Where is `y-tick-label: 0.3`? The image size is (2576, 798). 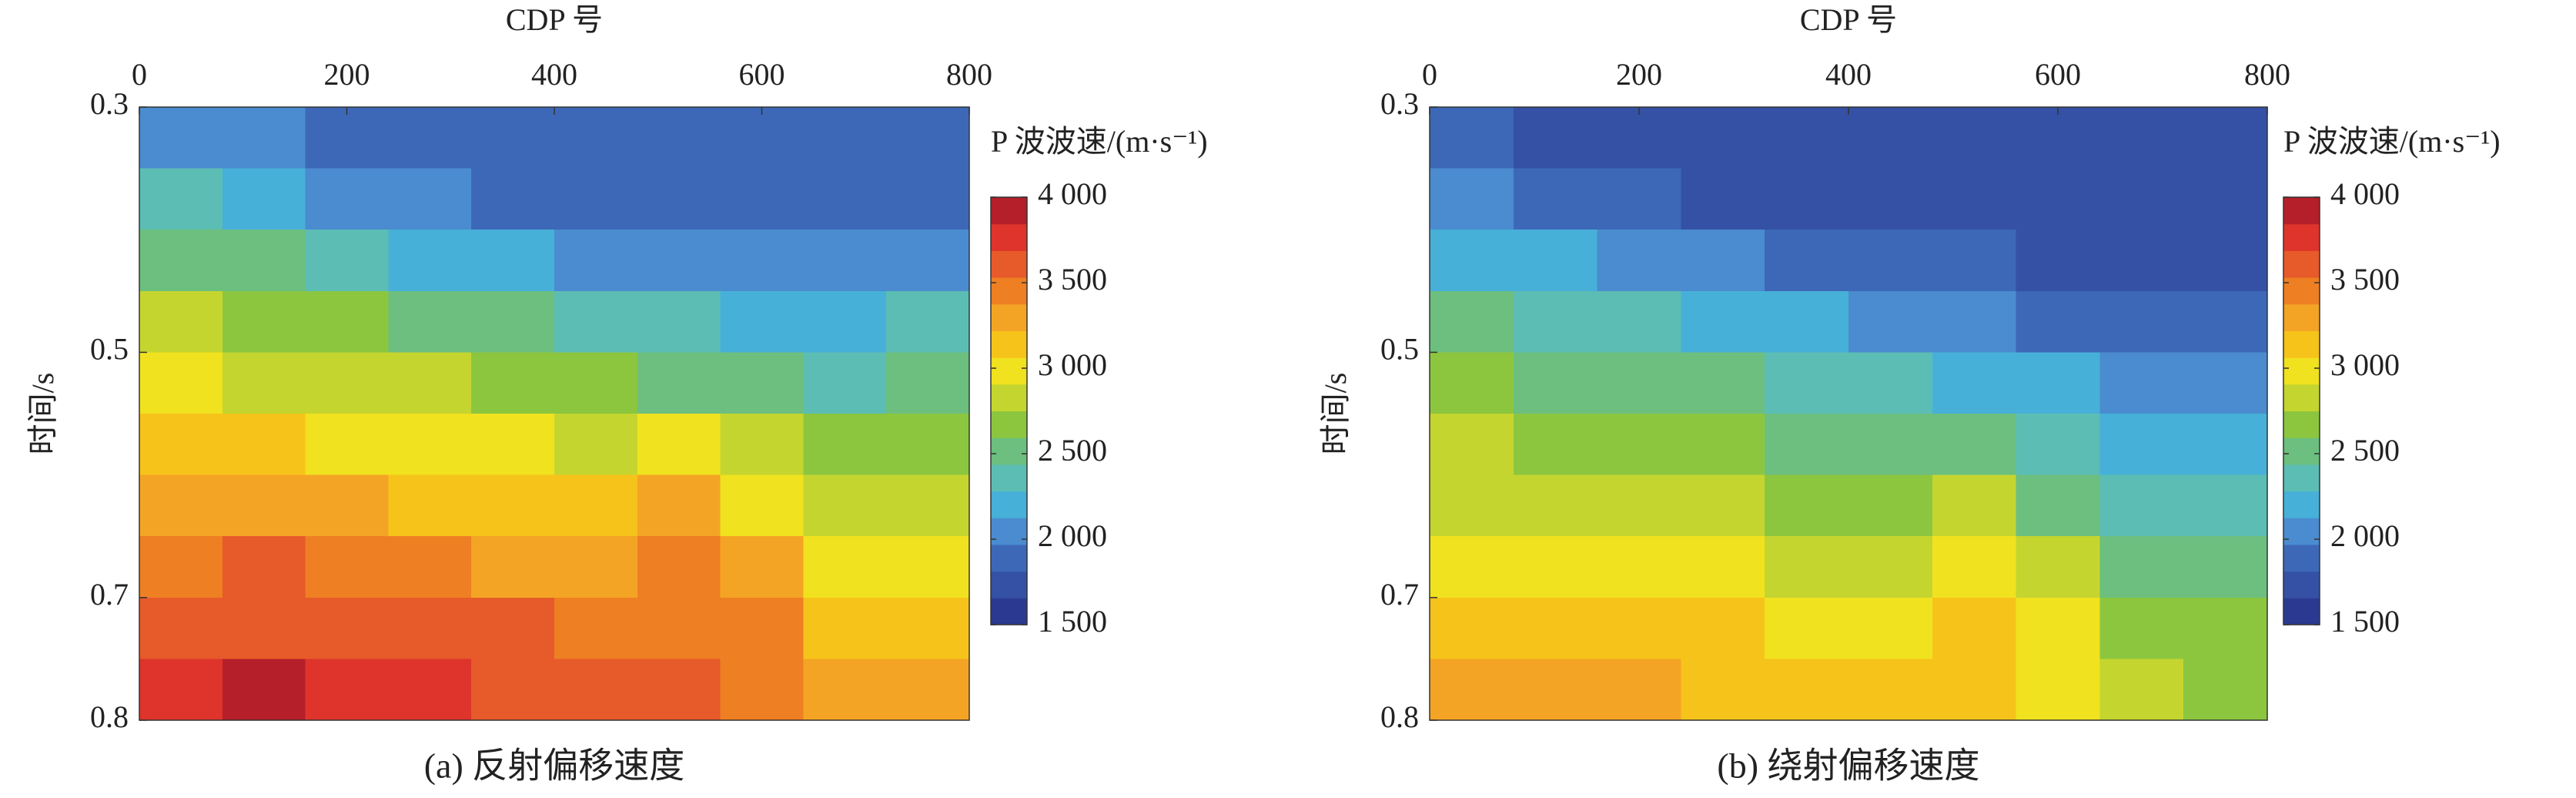 y-tick-label: 0.3 is located at coordinates (1400, 104).